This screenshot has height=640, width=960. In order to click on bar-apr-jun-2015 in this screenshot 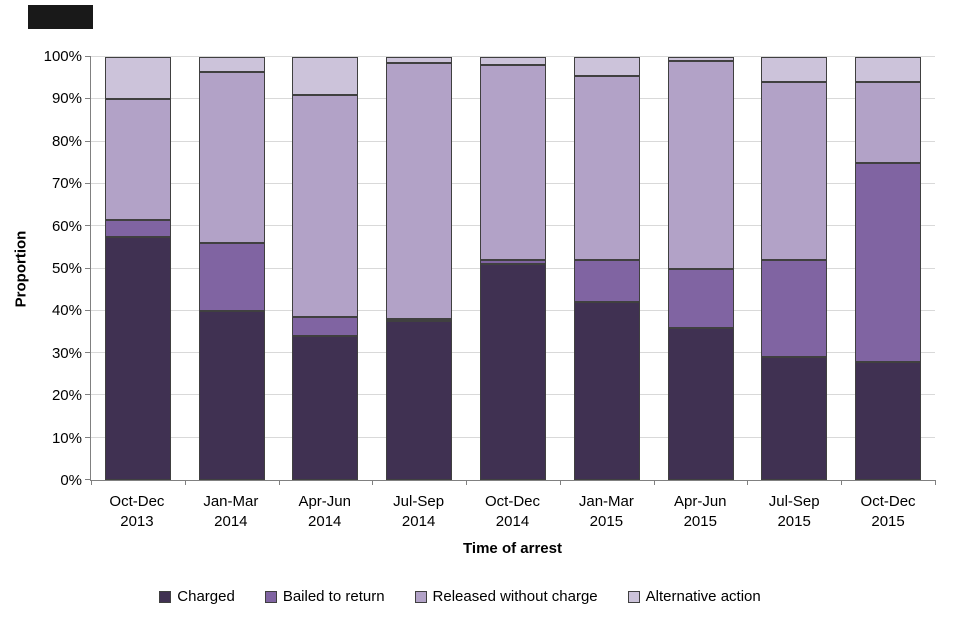, I will do `click(700, 268)`.